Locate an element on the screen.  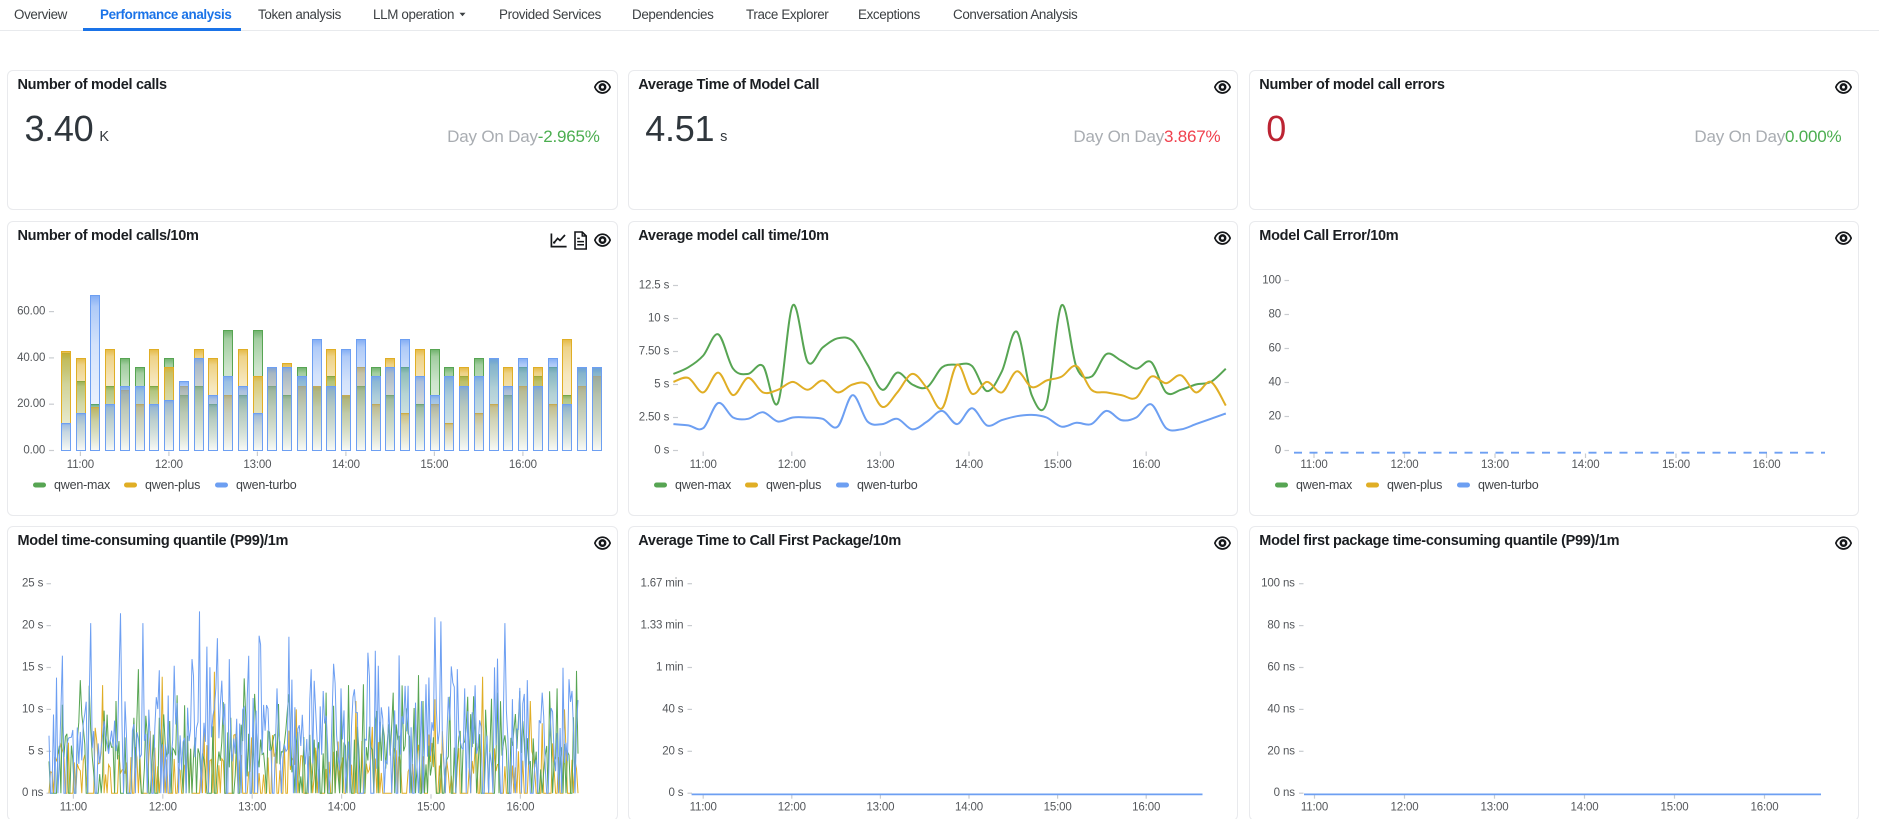
svg-text: 12.5 s is located at coordinates (654, 285).